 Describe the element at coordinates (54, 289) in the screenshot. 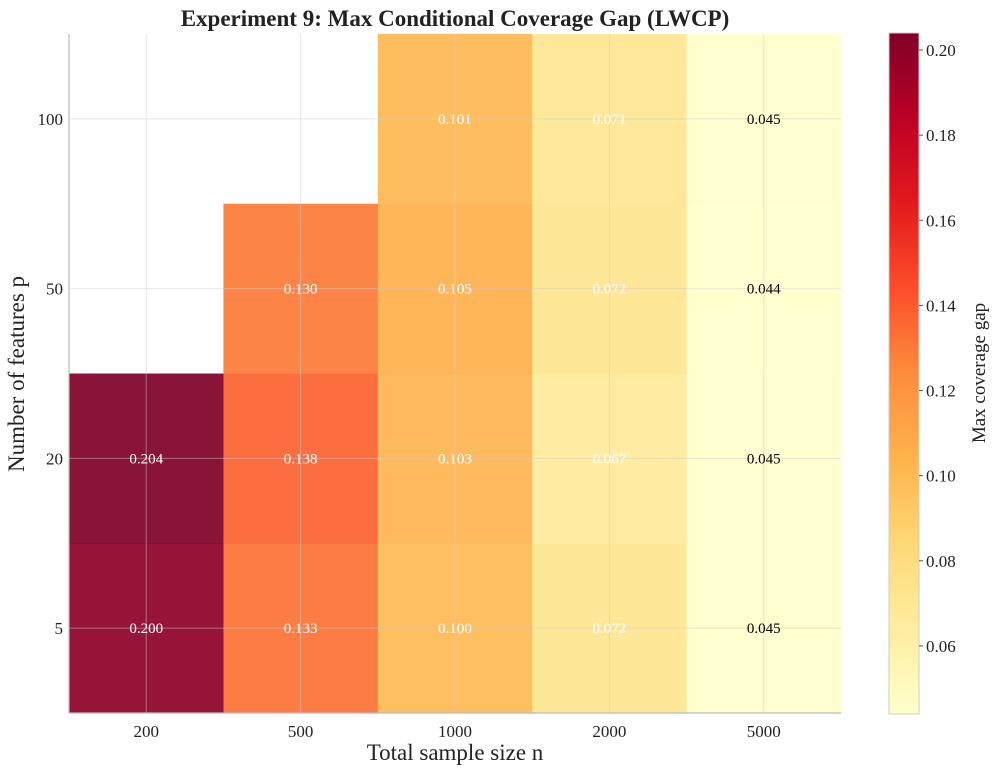

I see `y-tick-label: 50` at that location.